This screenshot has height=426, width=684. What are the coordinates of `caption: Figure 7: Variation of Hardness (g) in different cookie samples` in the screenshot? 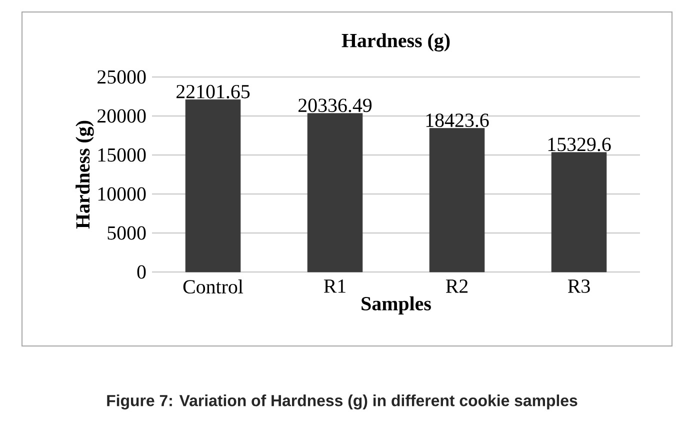 It's located at (342, 402).